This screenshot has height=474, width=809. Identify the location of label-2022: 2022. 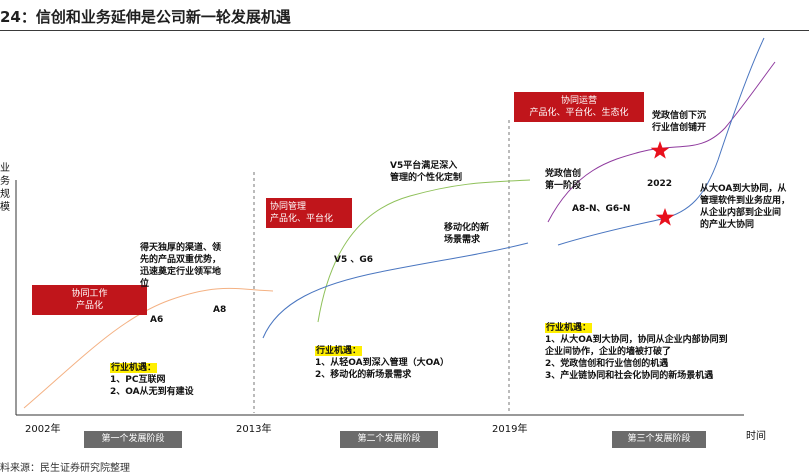
(660, 184).